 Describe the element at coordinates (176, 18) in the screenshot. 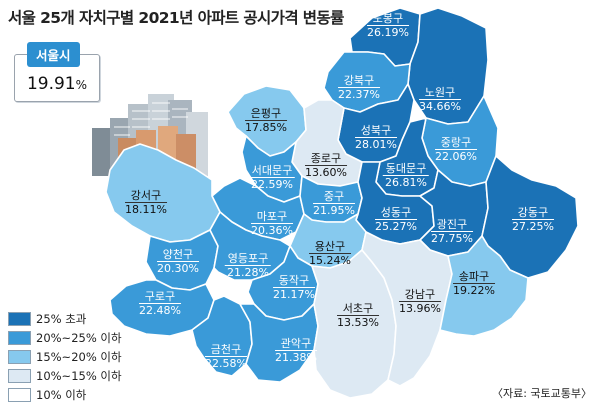

I see `page-title: 서울 25개 자치구별 2021년 아파트 공시가격 변동률` at that location.